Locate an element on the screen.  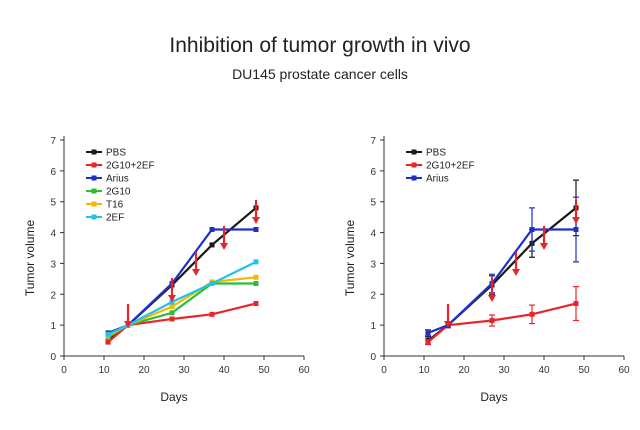
legend-label: 2EF is located at coordinates (115, 218).